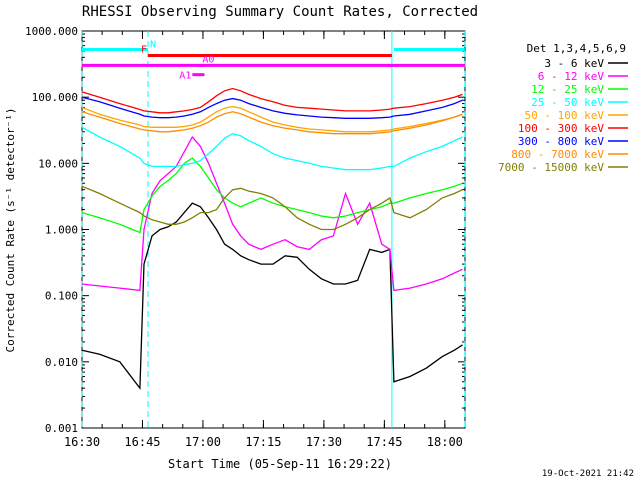 The width and height of the screenshot is (640, 480). Describe the element at coordinates (208, 59) in the screenshot. I see `flag-label: A0` at that location.